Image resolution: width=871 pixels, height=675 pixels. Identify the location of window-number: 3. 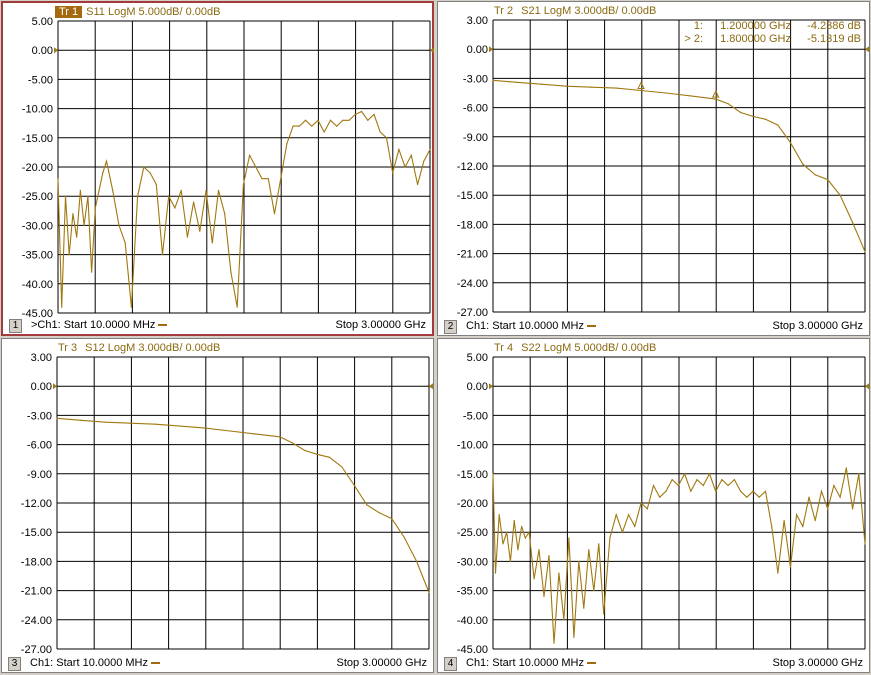
(14, 664).